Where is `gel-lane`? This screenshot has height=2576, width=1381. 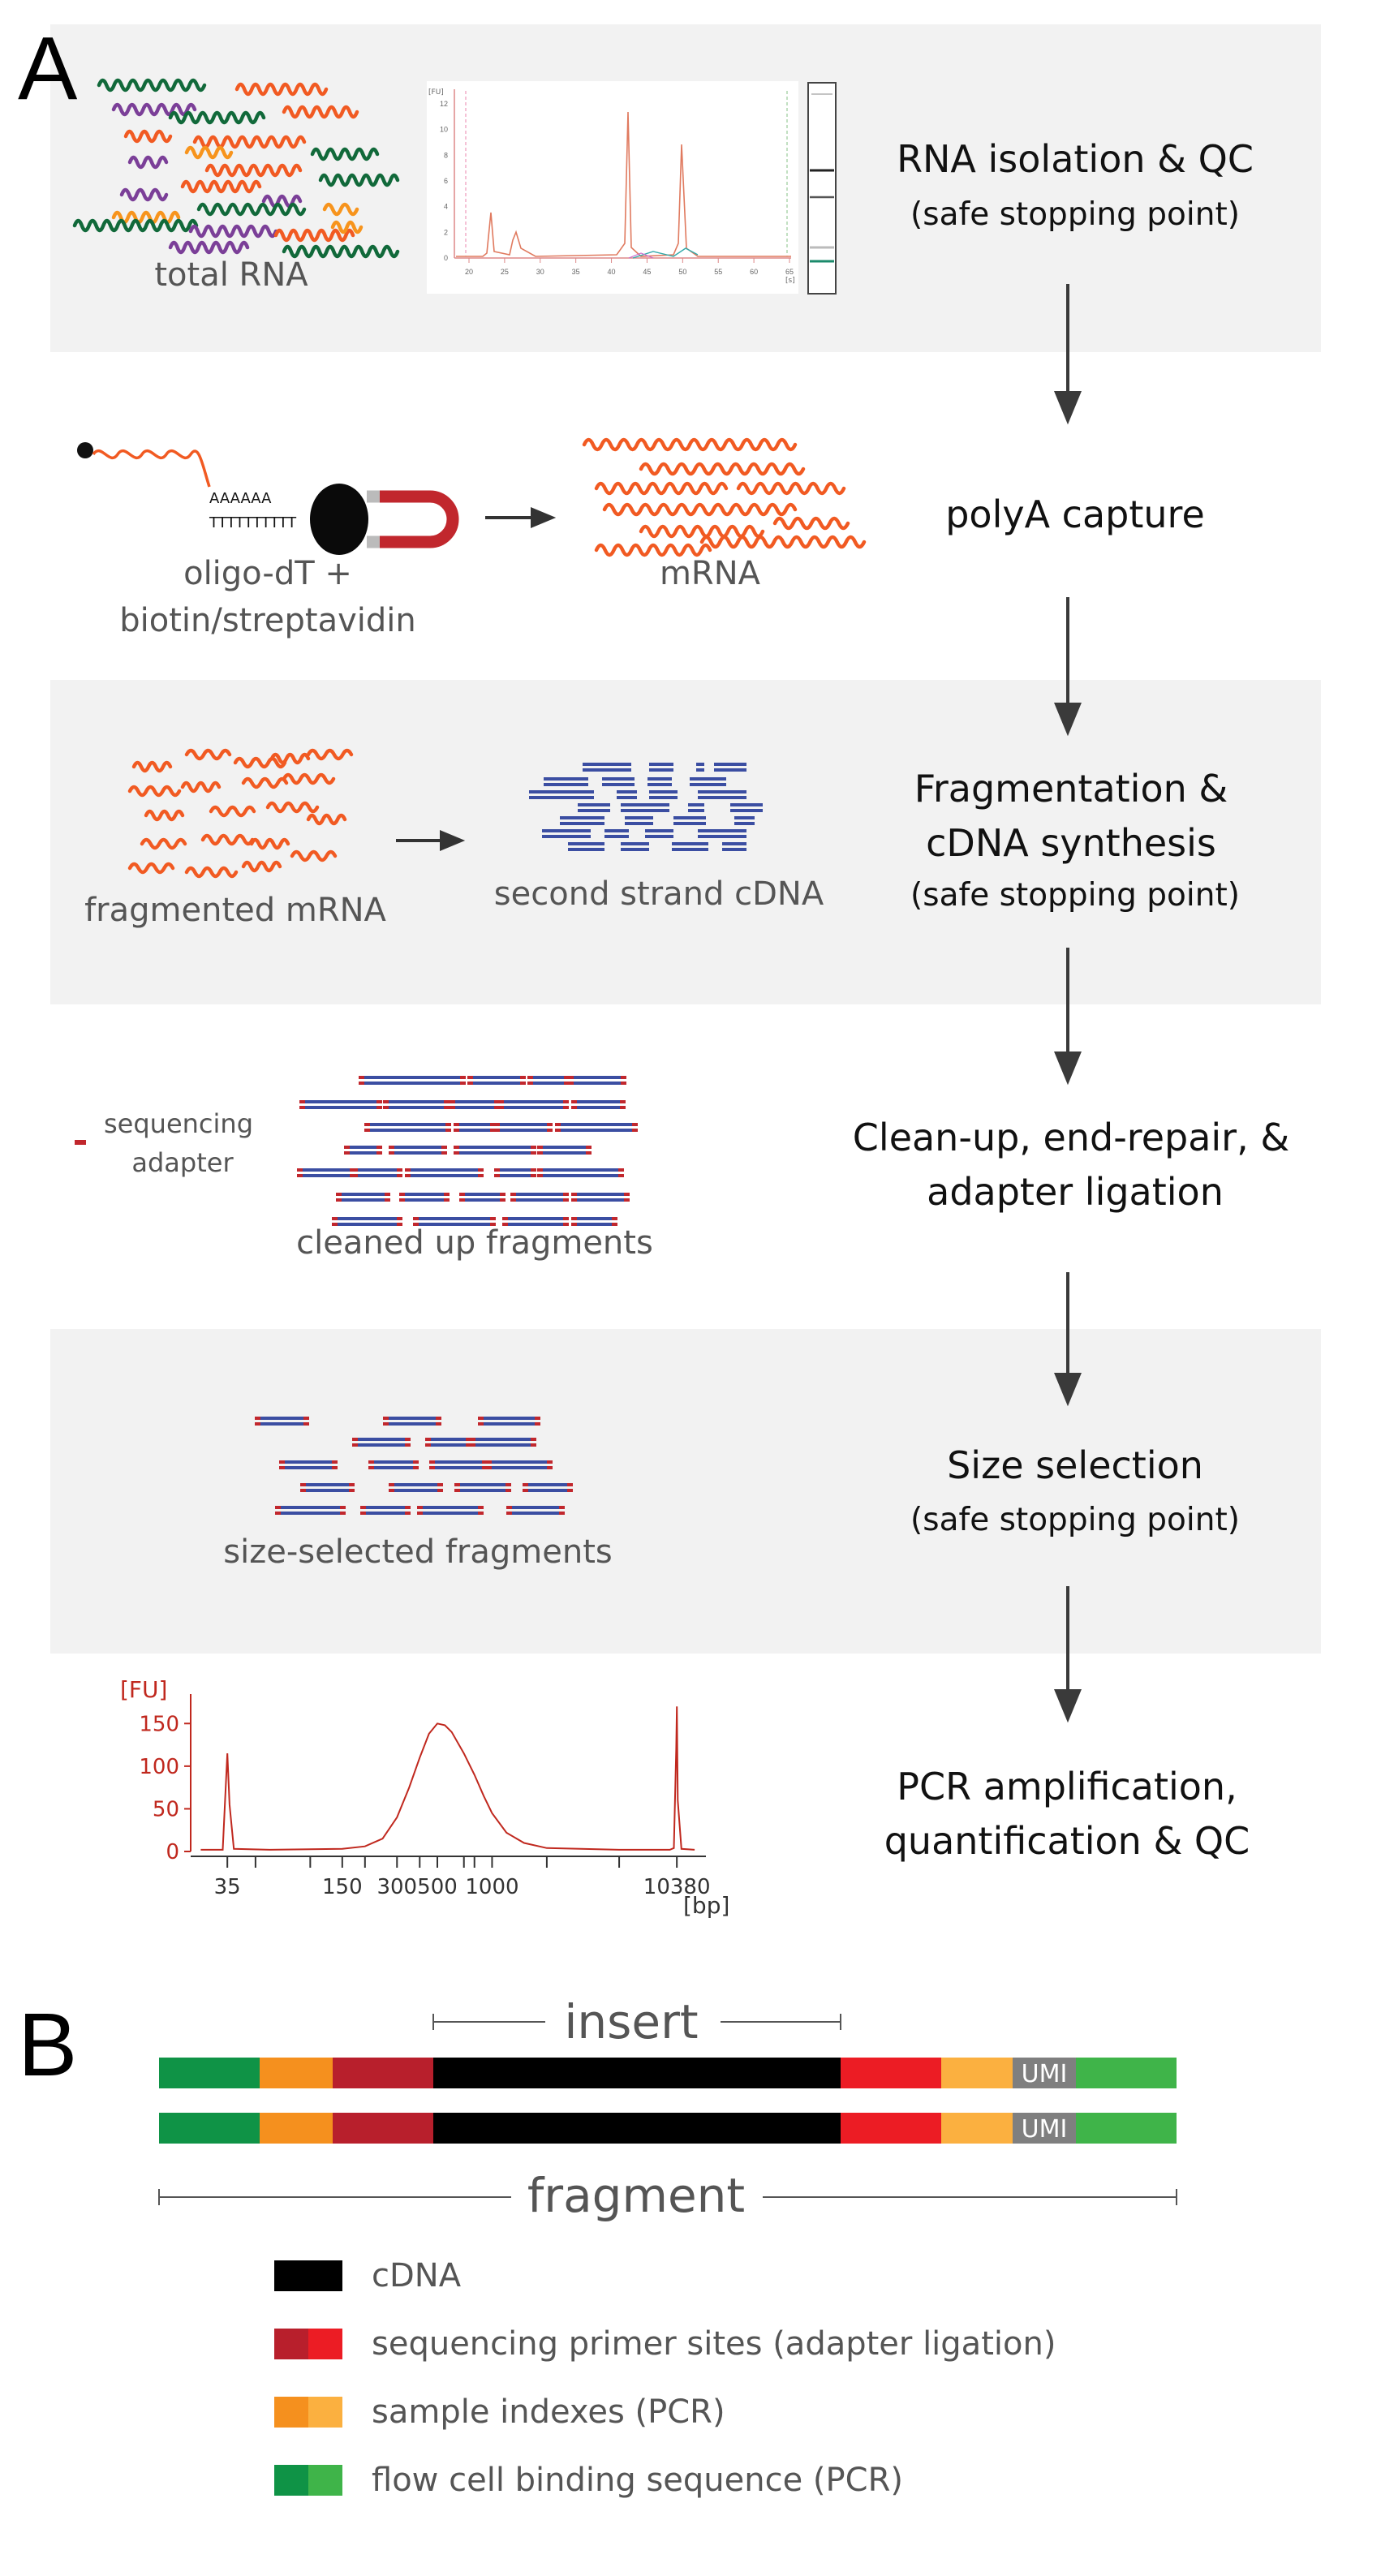 gel-lane is located at coordinates (822, 188).